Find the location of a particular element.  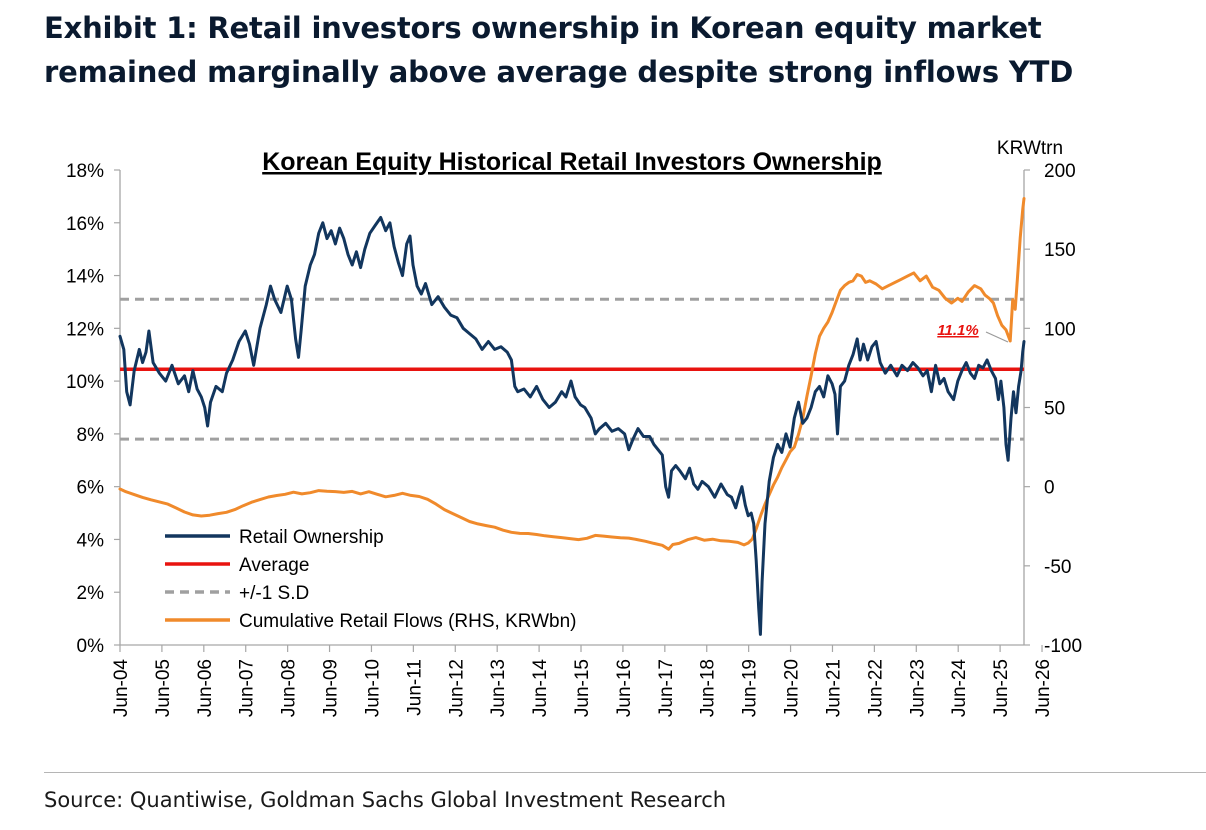

legend-average-label: Average is located at coordinates (274, 565).